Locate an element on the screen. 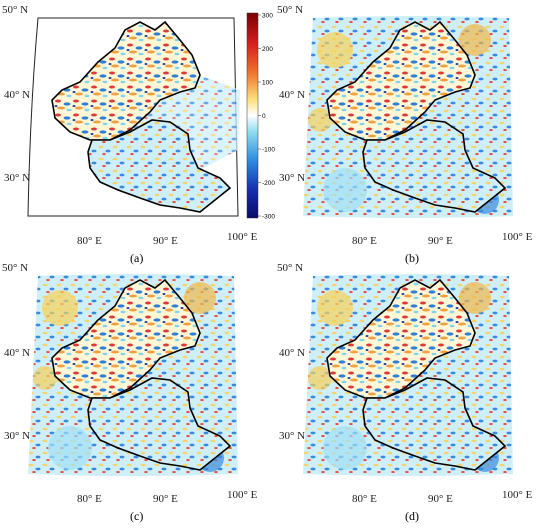  colorbar-gradient is located at coordinates (252, 115).